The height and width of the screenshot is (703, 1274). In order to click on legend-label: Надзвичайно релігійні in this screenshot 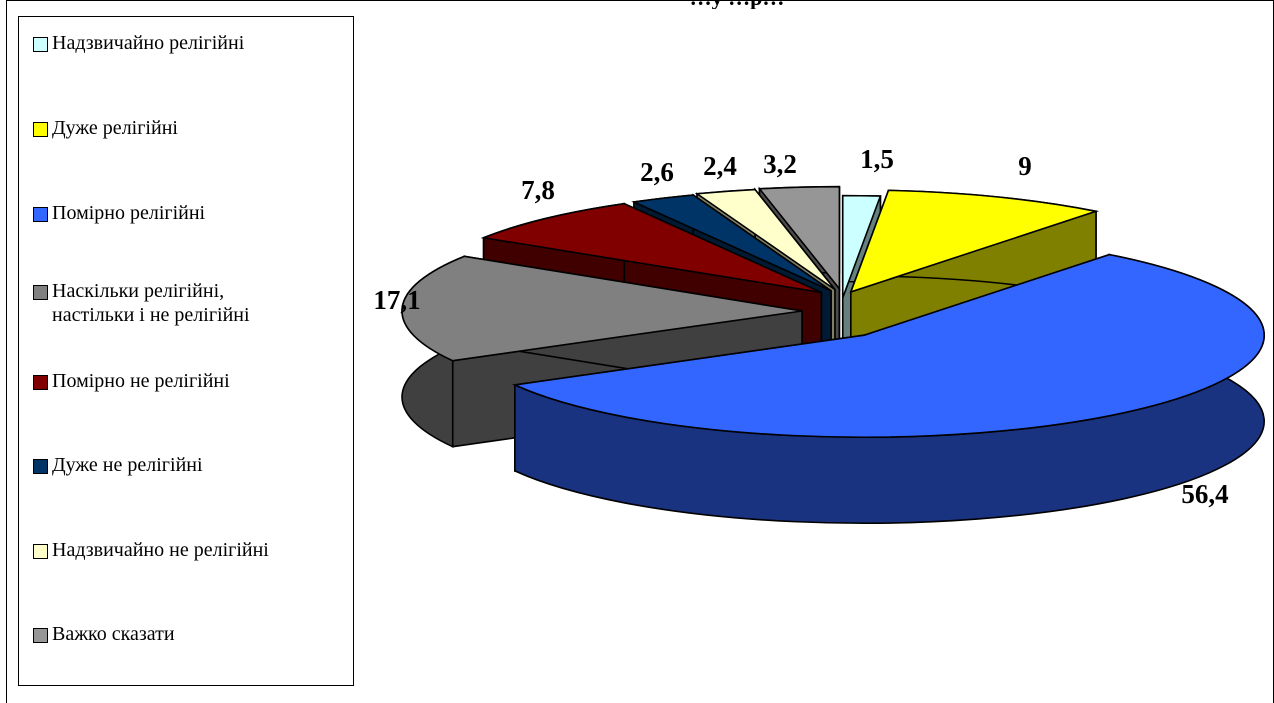, I will do `click(148, 43)`.